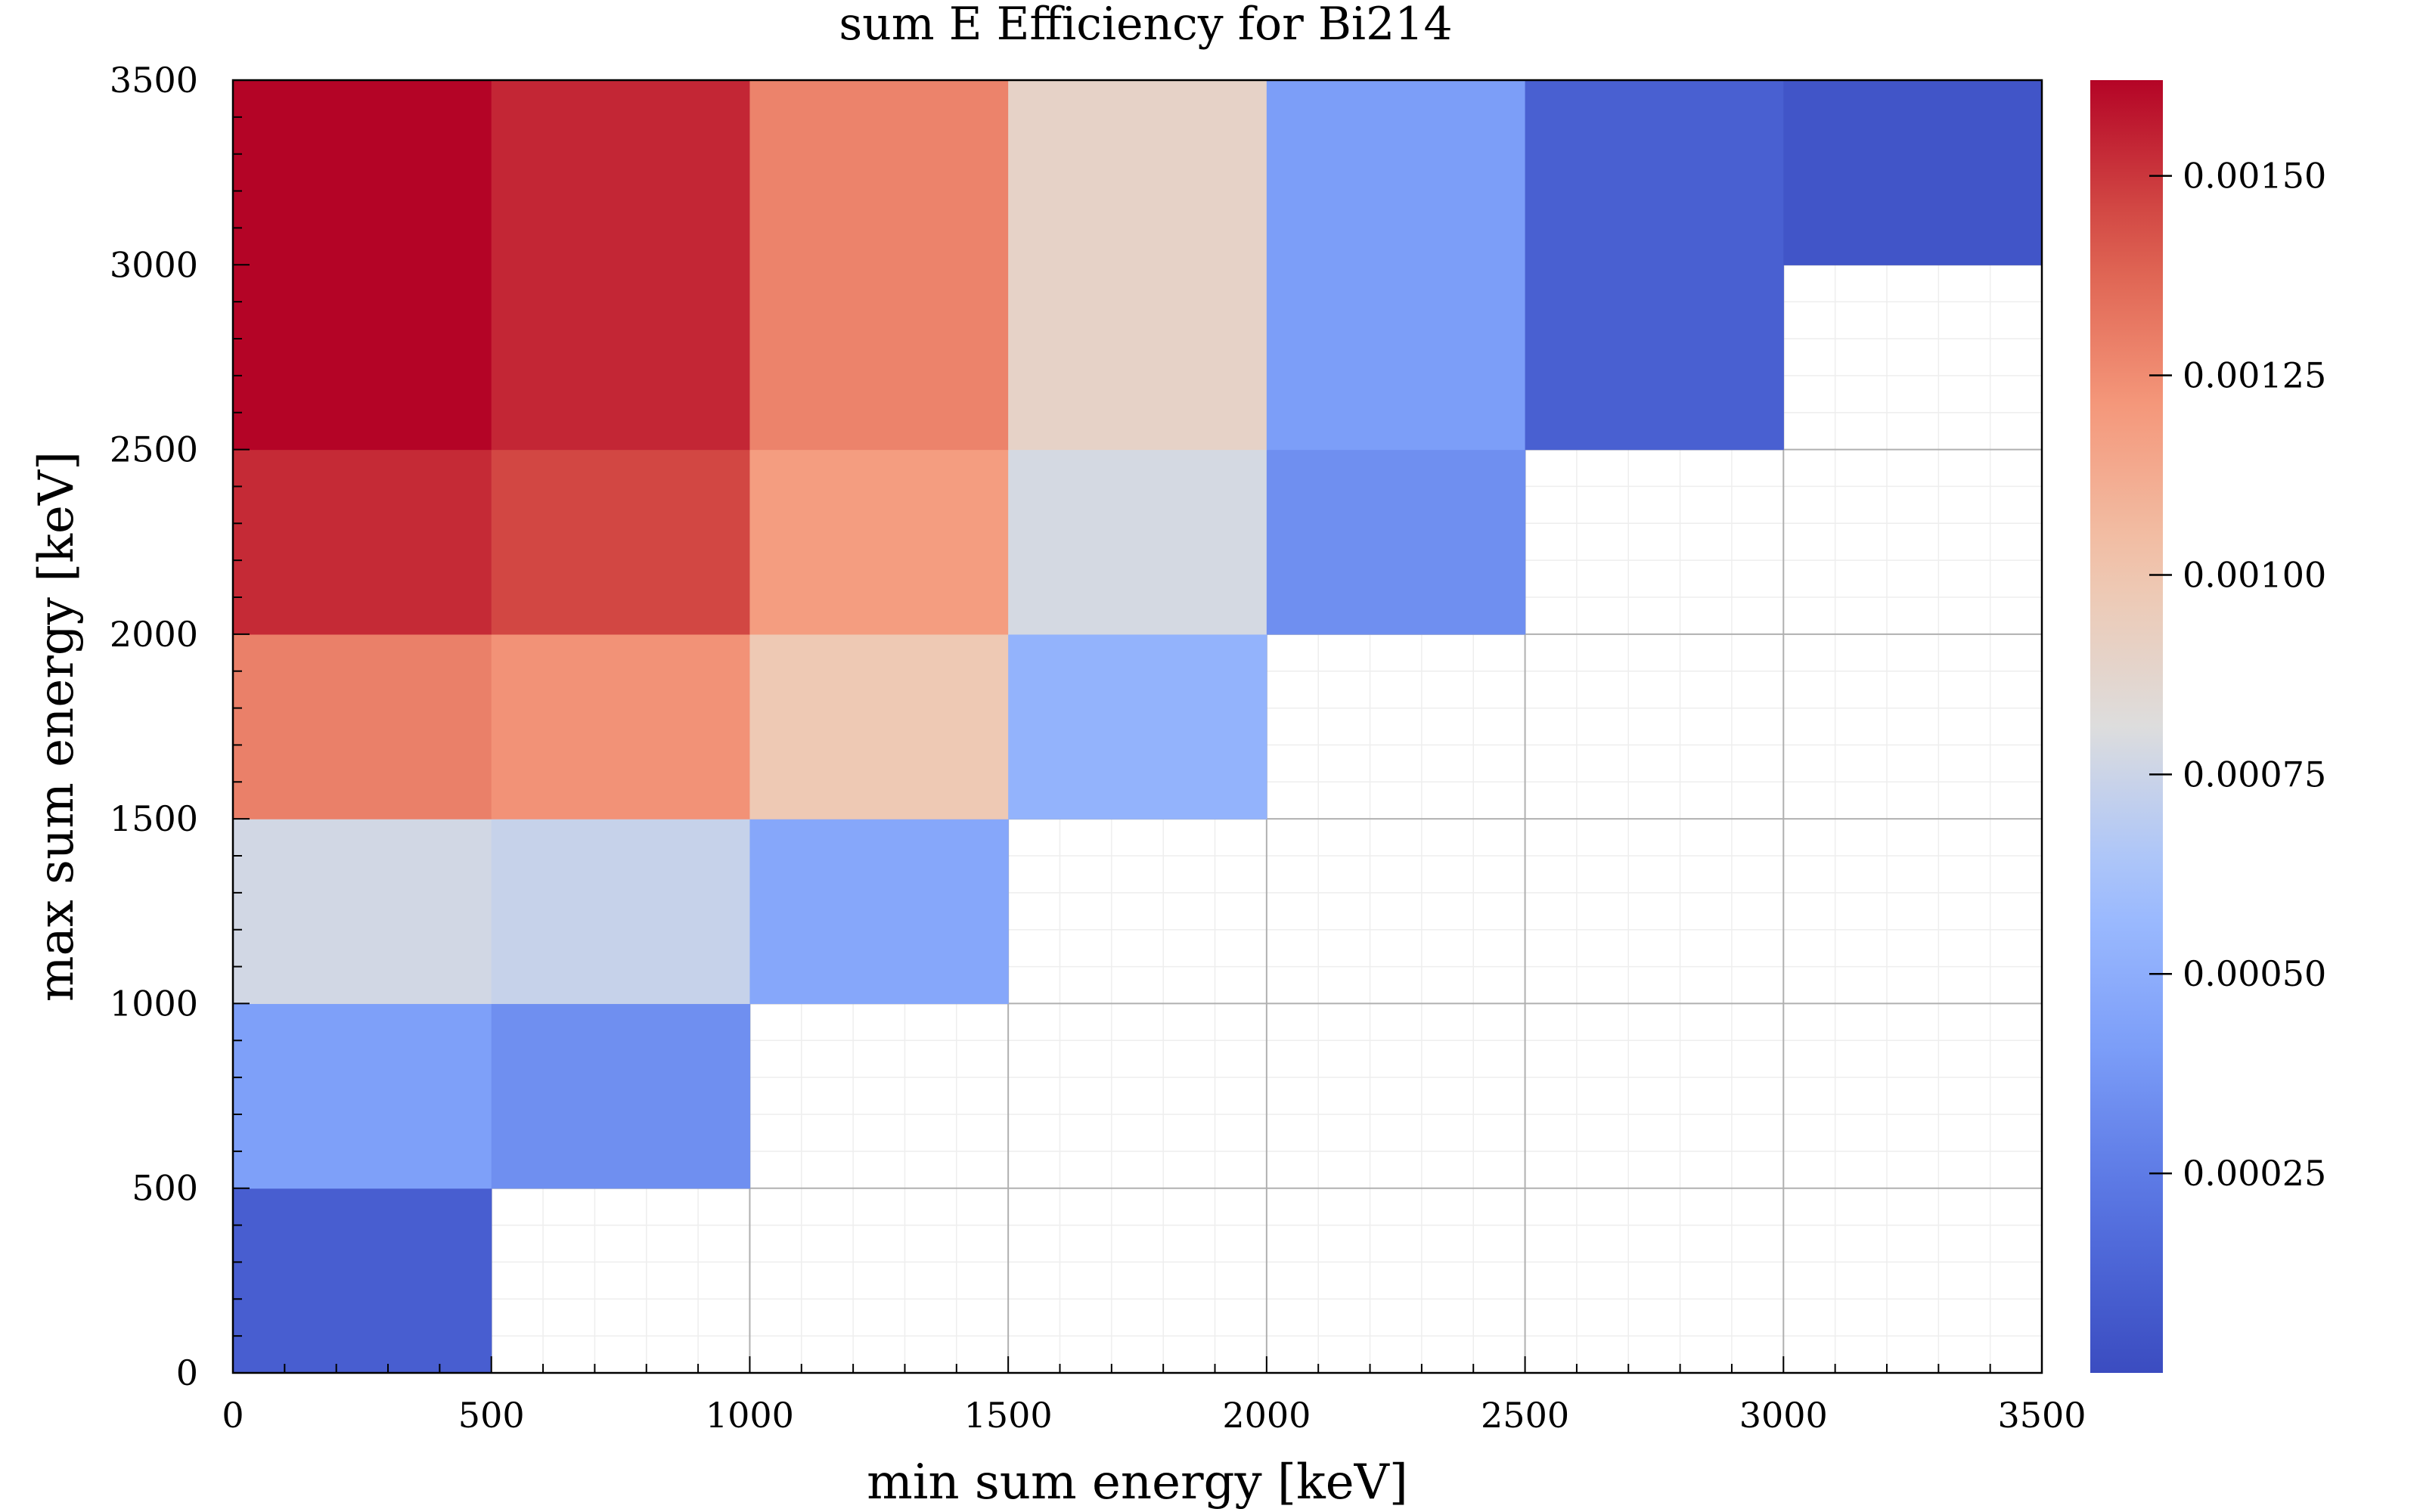  What do you see at coordinates (154, 818) in the screenshot?
I see `y-tick-label: 1500` at bounding box center [154, 818].